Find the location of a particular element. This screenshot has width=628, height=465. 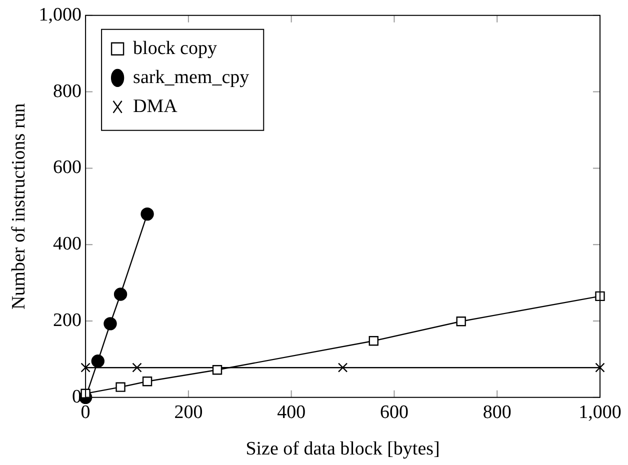

x-axis-title: Size of data block [bytes] is located at coordinates (343, 449).